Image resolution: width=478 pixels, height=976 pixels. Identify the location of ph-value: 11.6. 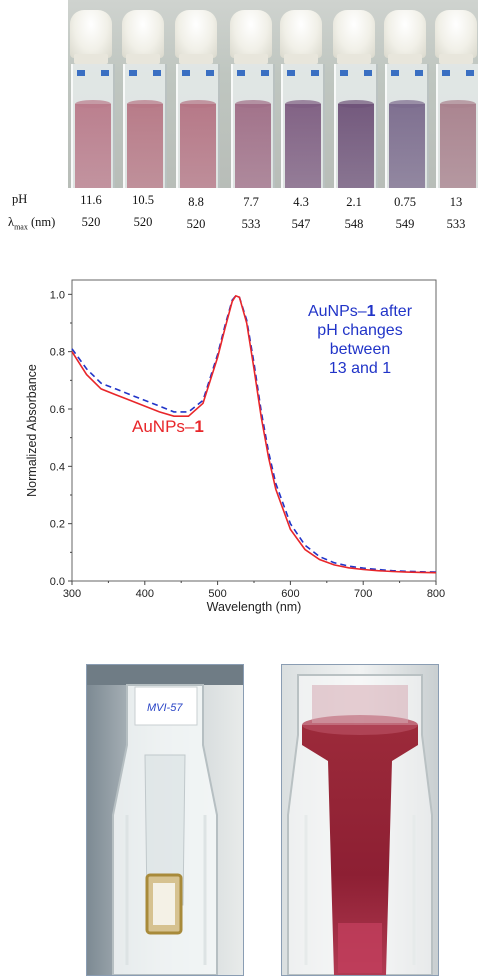
(91, 200).